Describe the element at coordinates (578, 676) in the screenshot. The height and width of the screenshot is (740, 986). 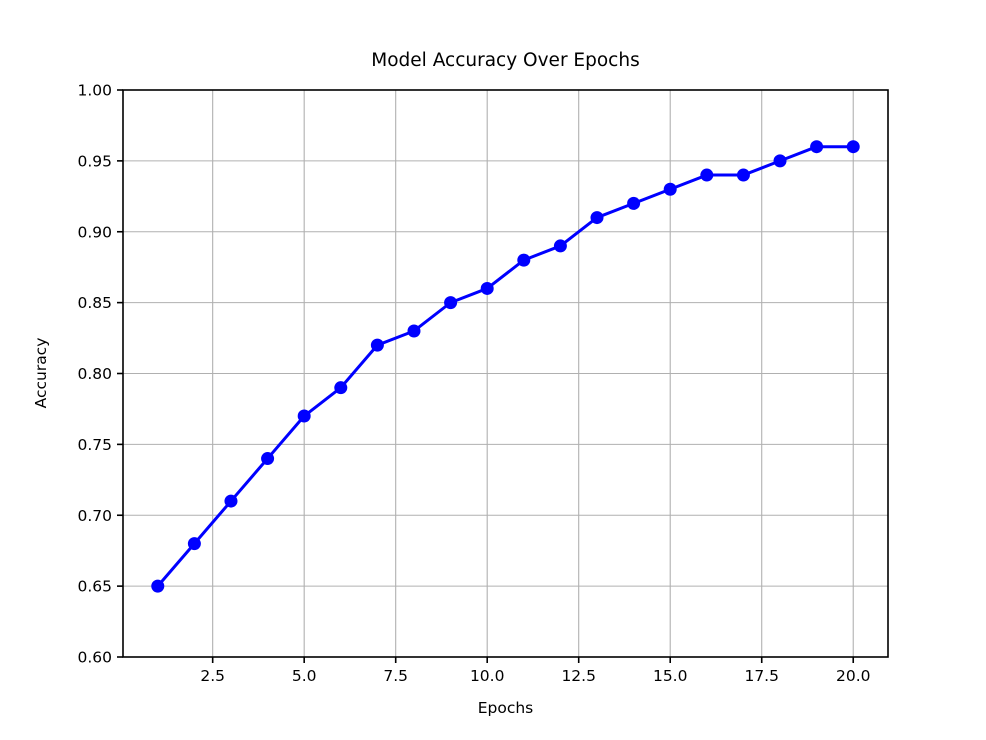
I see `x-tick-label: 12.5` at that location.